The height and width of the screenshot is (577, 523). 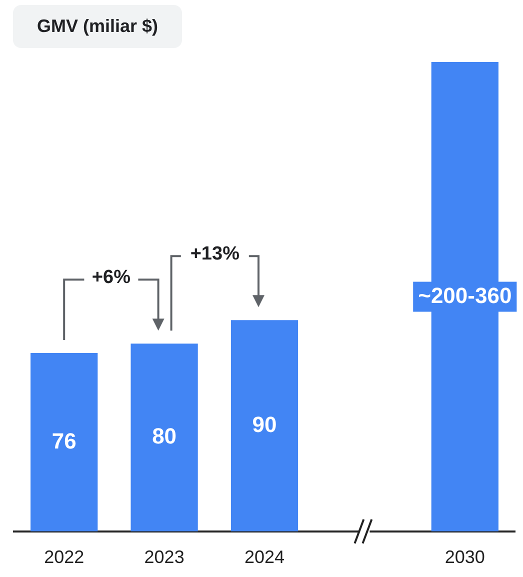 I want to click on annotation: +13%, so click(x=215, y=253).